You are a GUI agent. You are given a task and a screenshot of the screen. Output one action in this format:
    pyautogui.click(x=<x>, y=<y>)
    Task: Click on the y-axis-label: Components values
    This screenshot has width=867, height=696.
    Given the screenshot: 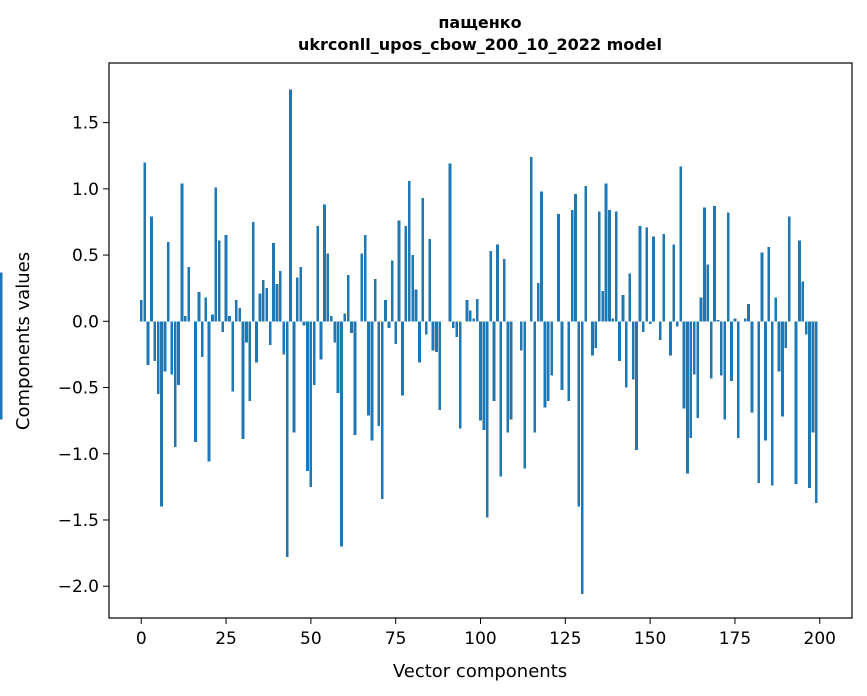 What is the action you would take?
    pyautogui.click(x=23, y=341)
    